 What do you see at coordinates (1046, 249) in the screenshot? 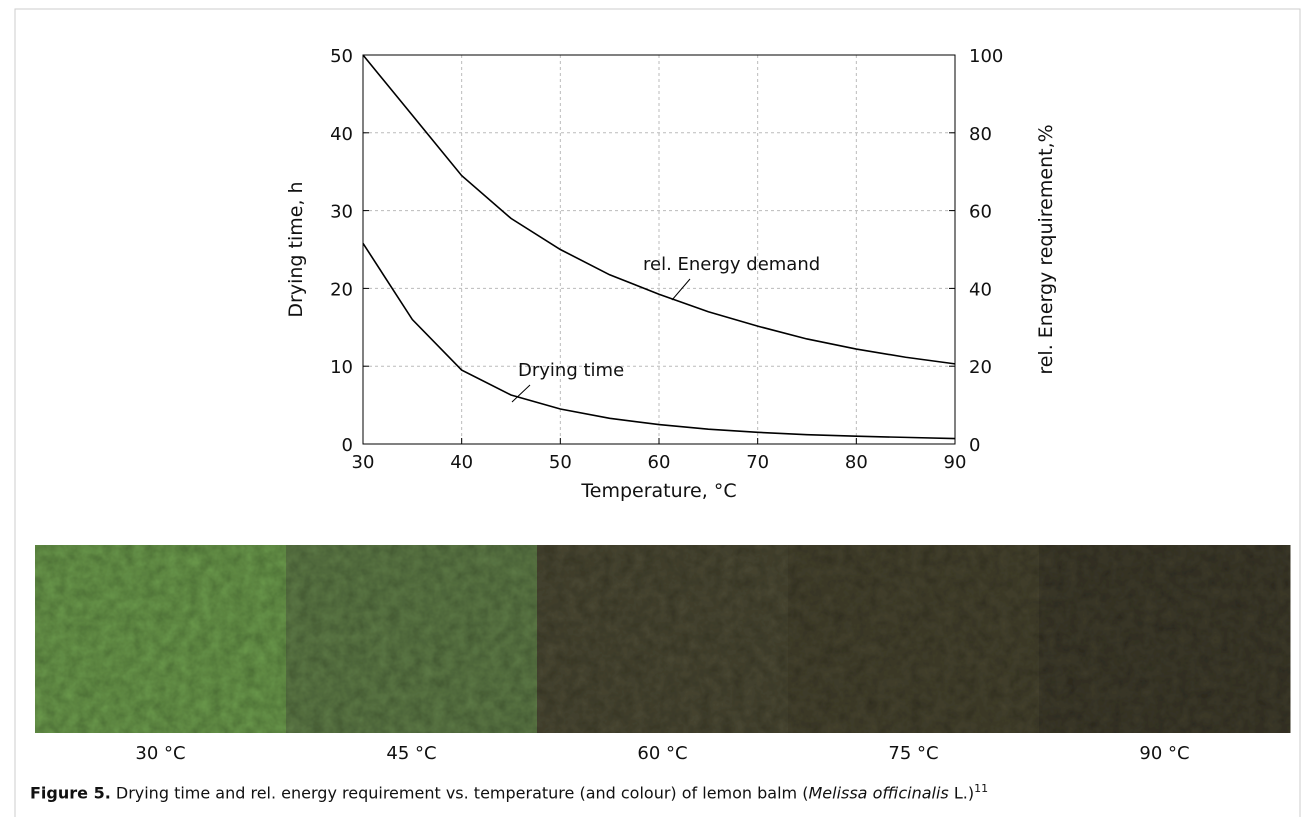
I see `y2-axis-label: rel. Energy requirement,%` at bounding box center [1046, 249].